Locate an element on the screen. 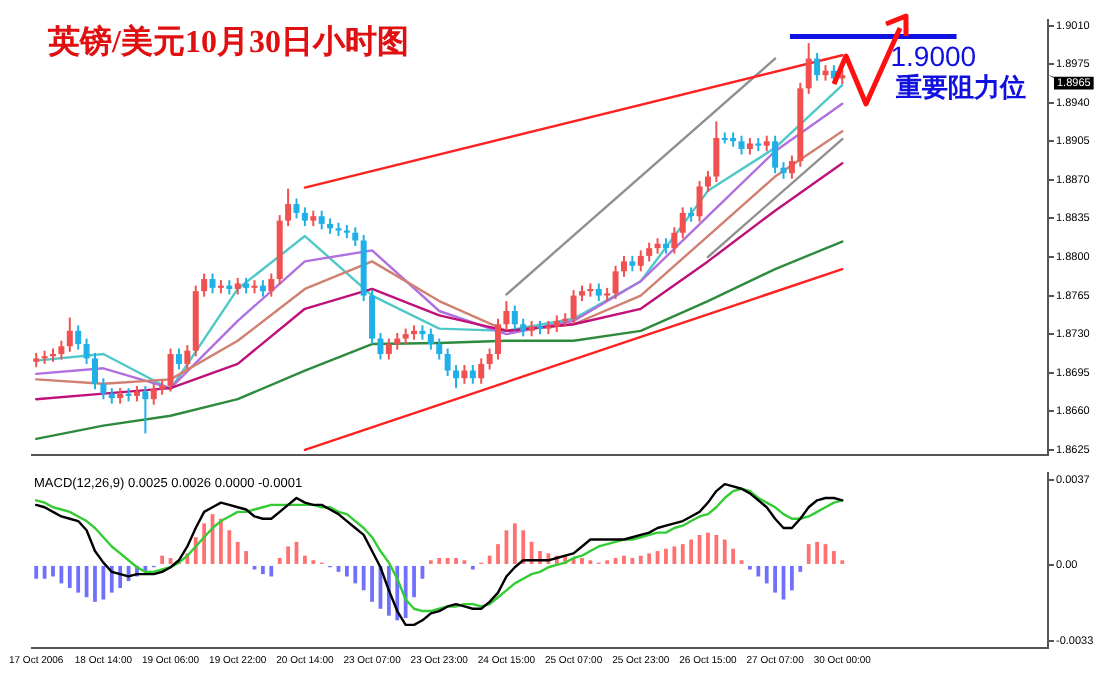  chart-title: 英镑/美元10月30日小时图 is located at coordinates (227, 41).